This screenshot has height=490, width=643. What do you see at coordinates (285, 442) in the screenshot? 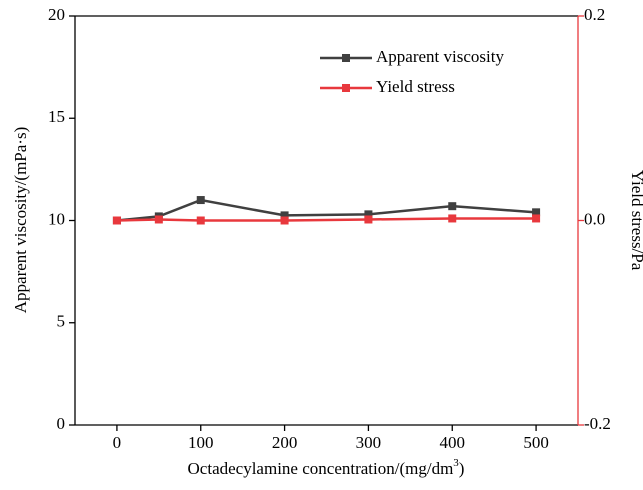
I see `x-tick-label: 200` at bounding box center [285, 442].